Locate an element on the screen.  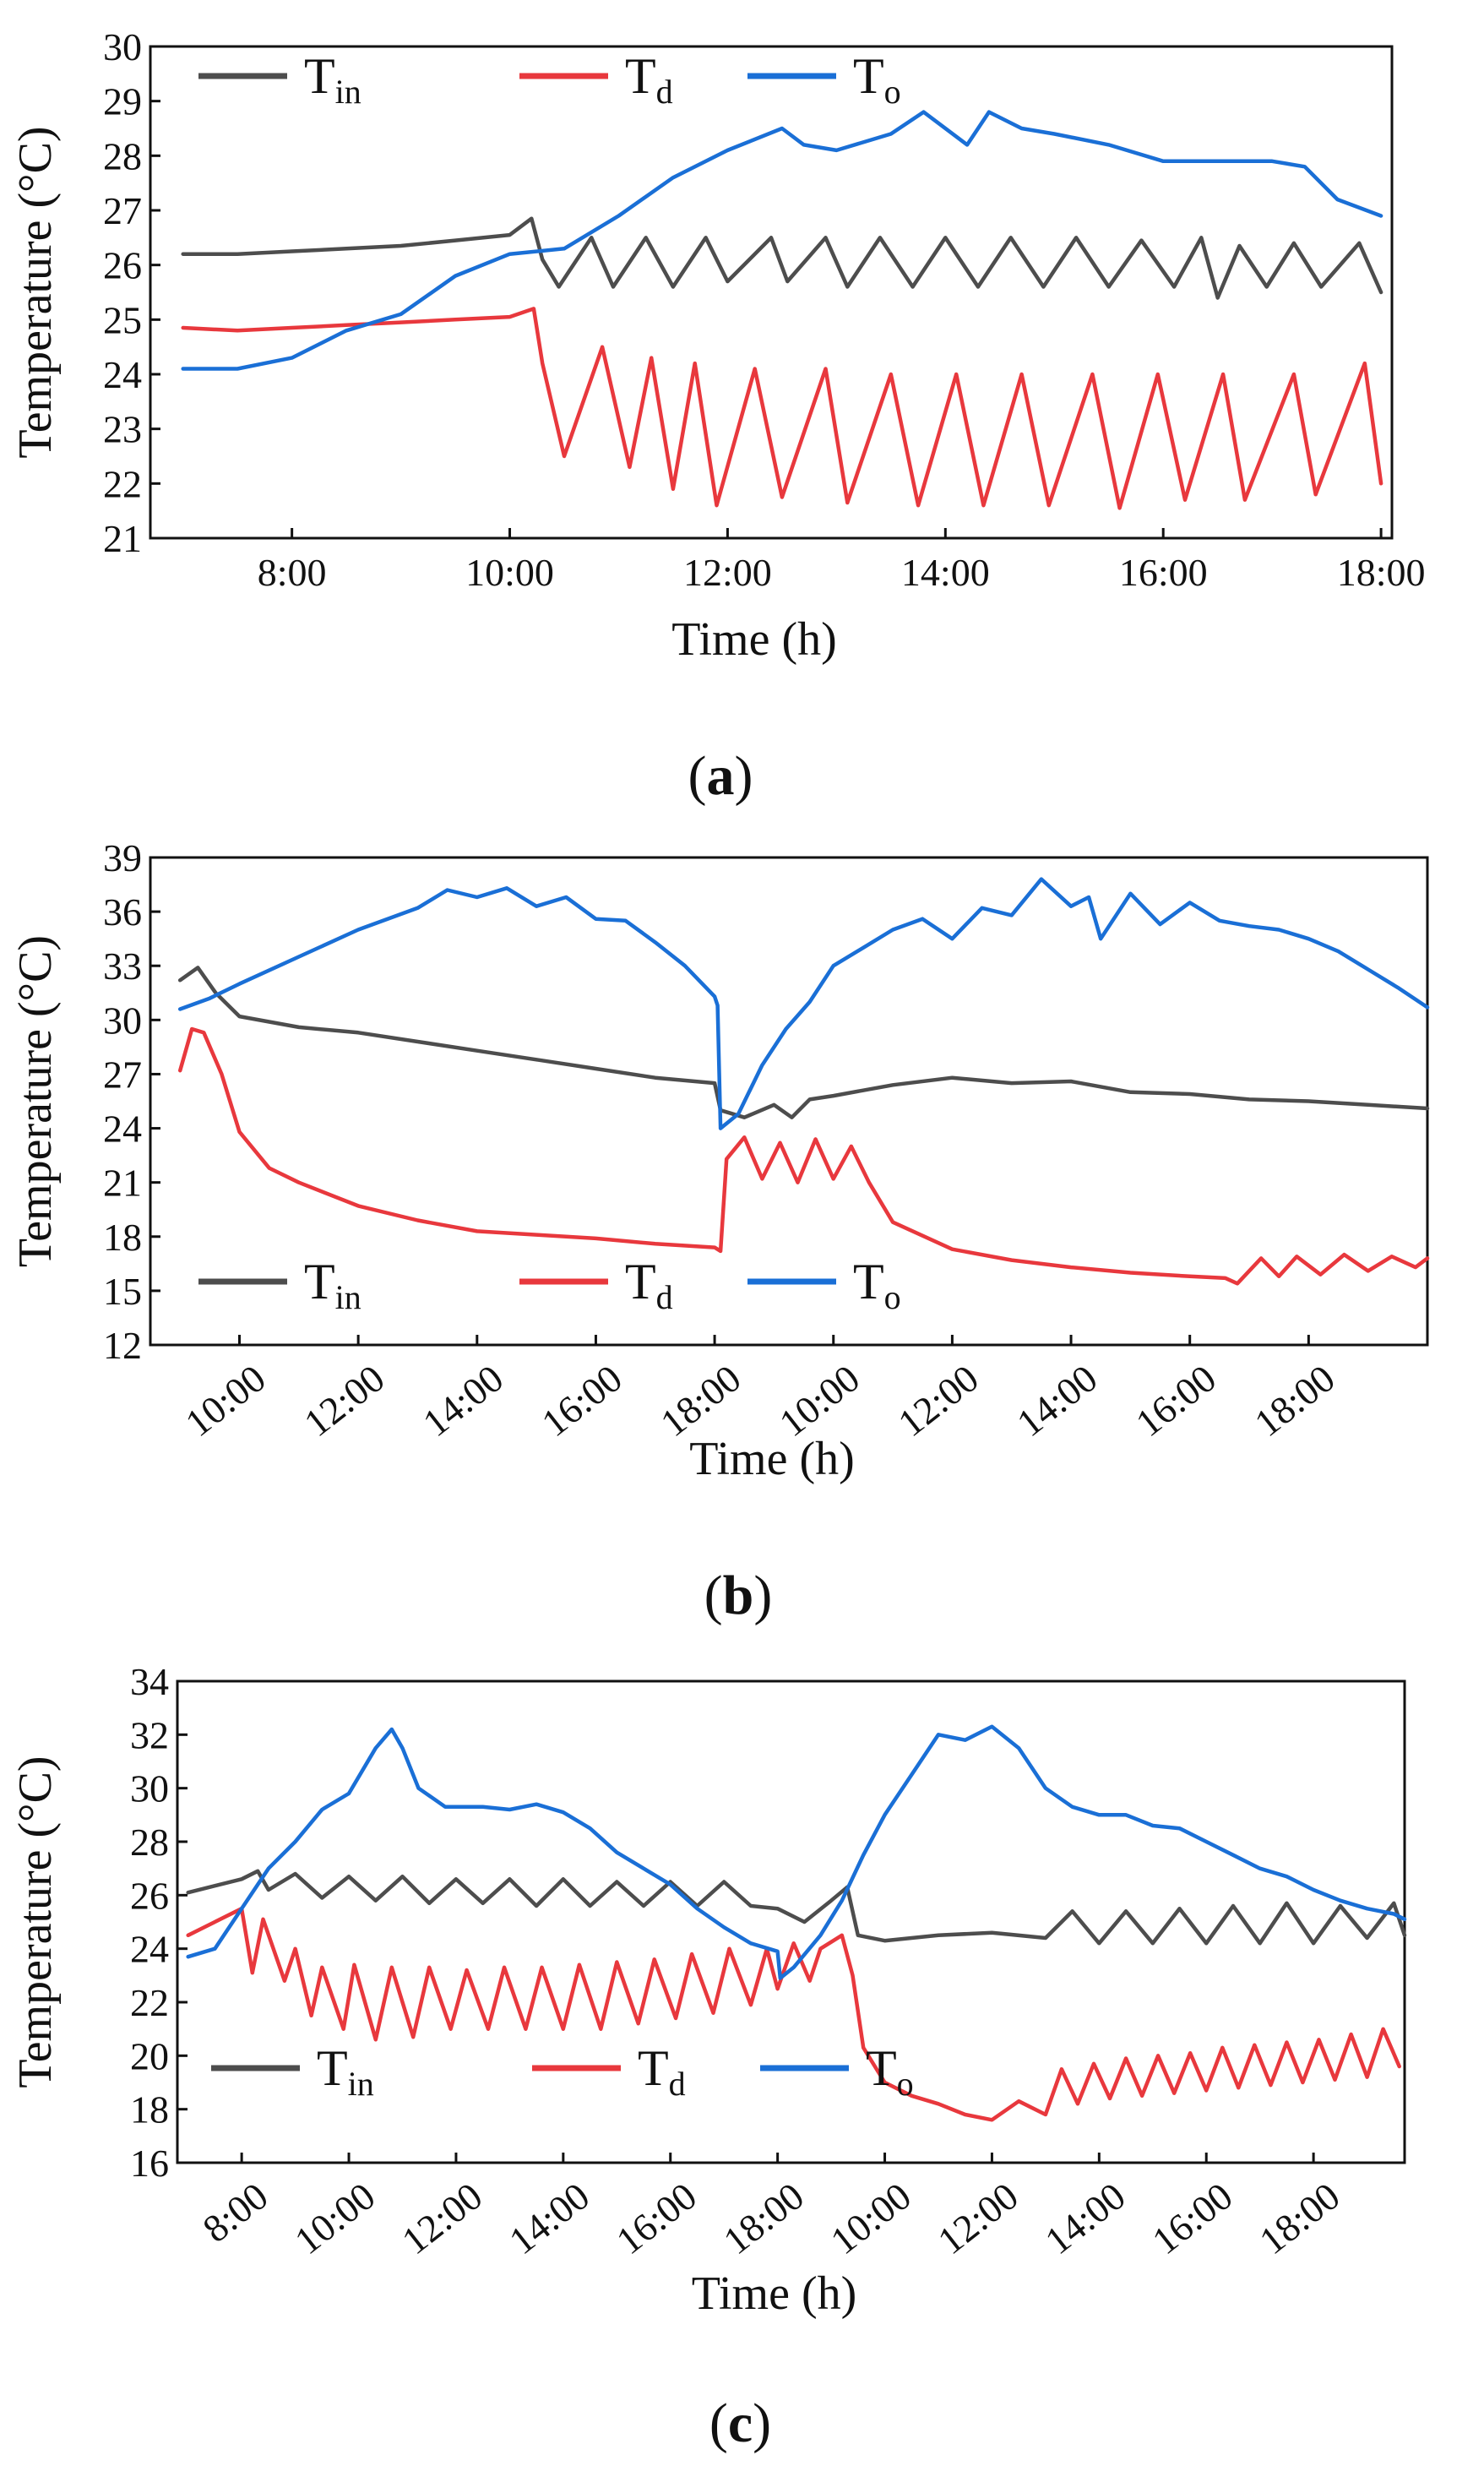
y-tick-label: 23 is located at coordinates (122, 429).